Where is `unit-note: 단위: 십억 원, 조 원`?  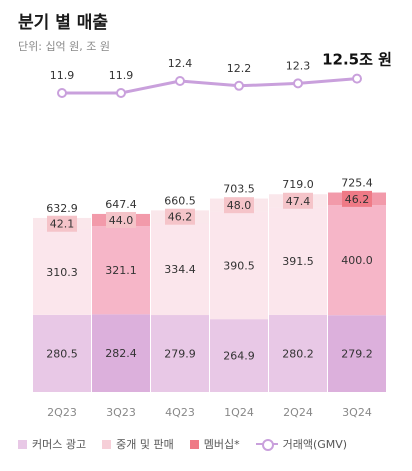
unit-note: 단위: 십억 원, 조 원 is located at coordinates (64, 46).